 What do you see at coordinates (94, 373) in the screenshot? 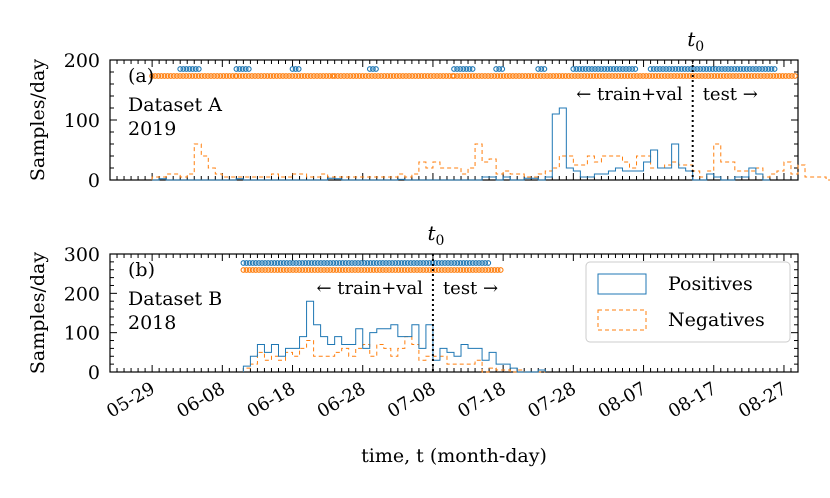
I see `b-y-tick-label: 0` at bounding box center [94, 373].